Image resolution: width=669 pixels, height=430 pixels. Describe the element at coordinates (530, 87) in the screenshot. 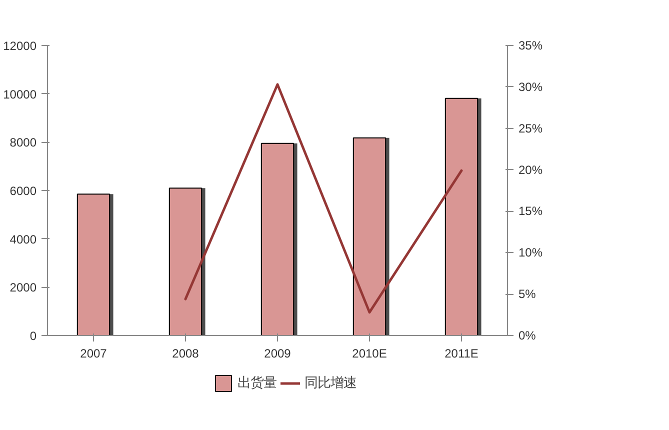

I see `y2-tick-label: 30%` at that location.